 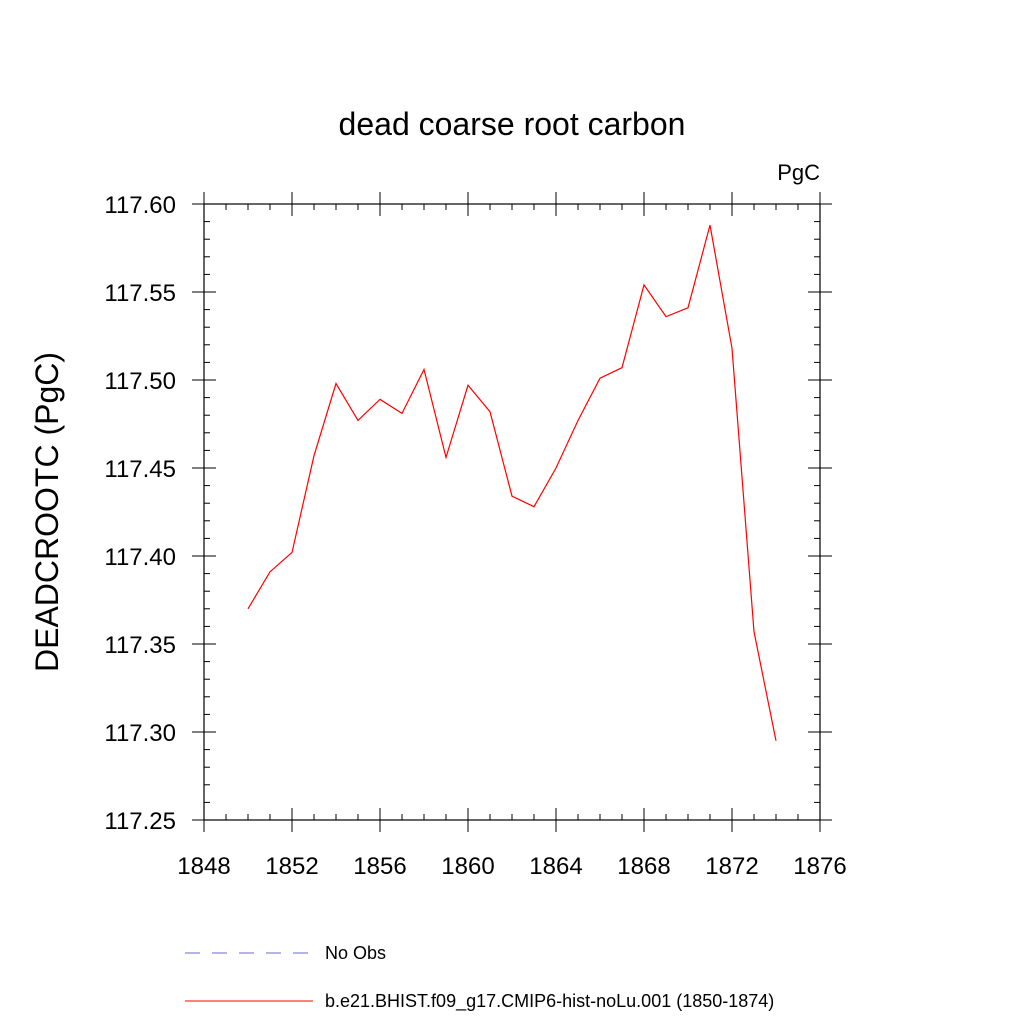 What do you see at coordinates (467, 866) in the screenshot?
I see `x-tick-label: 1860` at bounding box center [467, 866].